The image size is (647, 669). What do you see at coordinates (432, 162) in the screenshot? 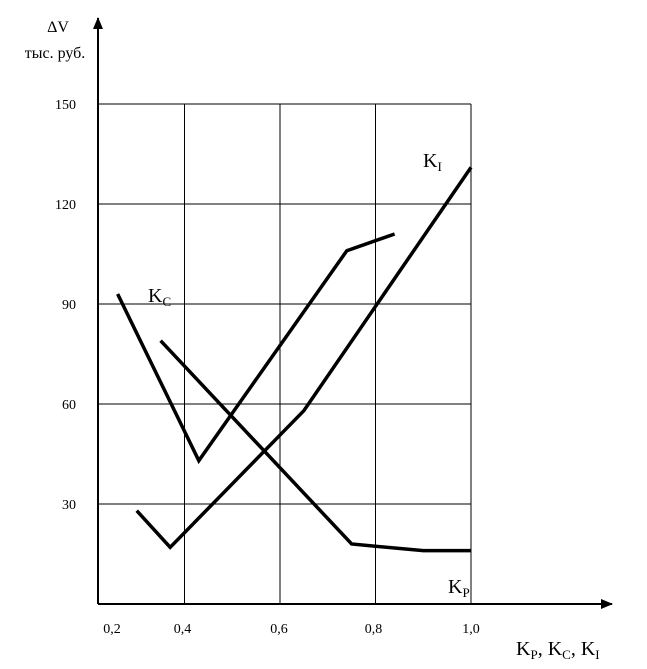
I see `series-label-ki: KI` at bounding box center [432, 162].